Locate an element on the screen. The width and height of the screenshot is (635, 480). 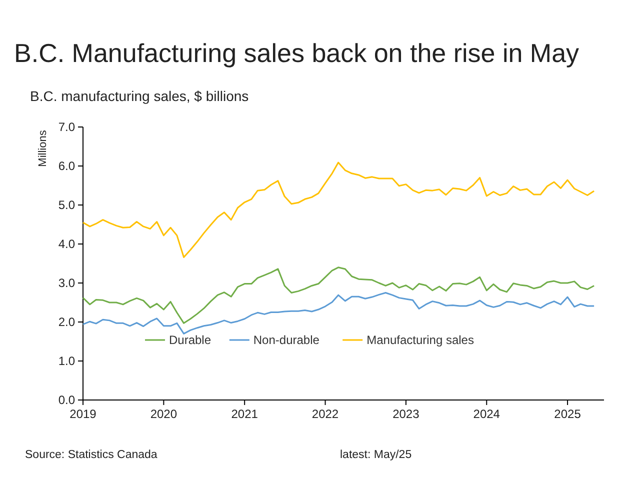
y-tick-label: 1.0 is located at coordinates (67, 361).